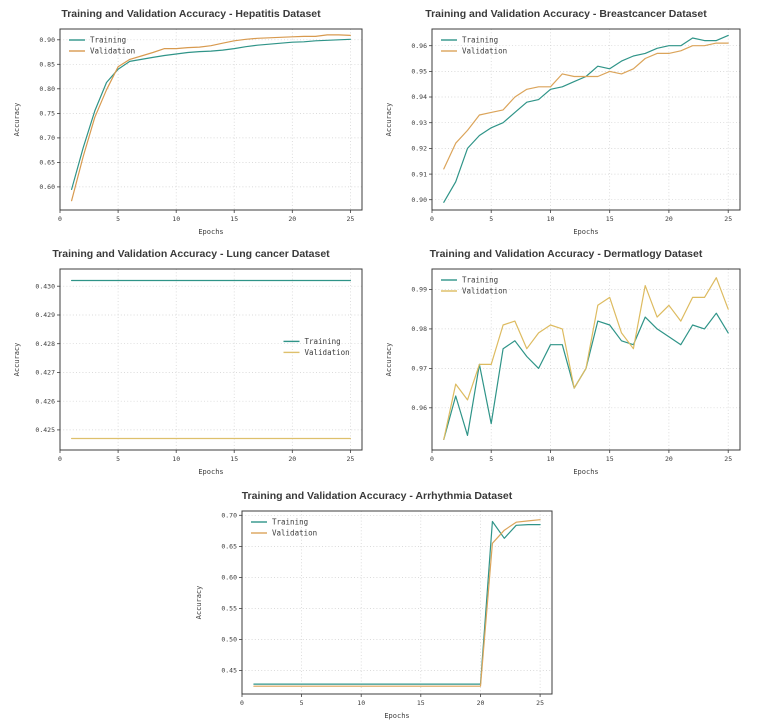 Image resolution: width=759 pixels, height=728 pixels. Describe the element at coordinates (45, 401) in the screenshot. I see `svg-text: 0.426` at that location.